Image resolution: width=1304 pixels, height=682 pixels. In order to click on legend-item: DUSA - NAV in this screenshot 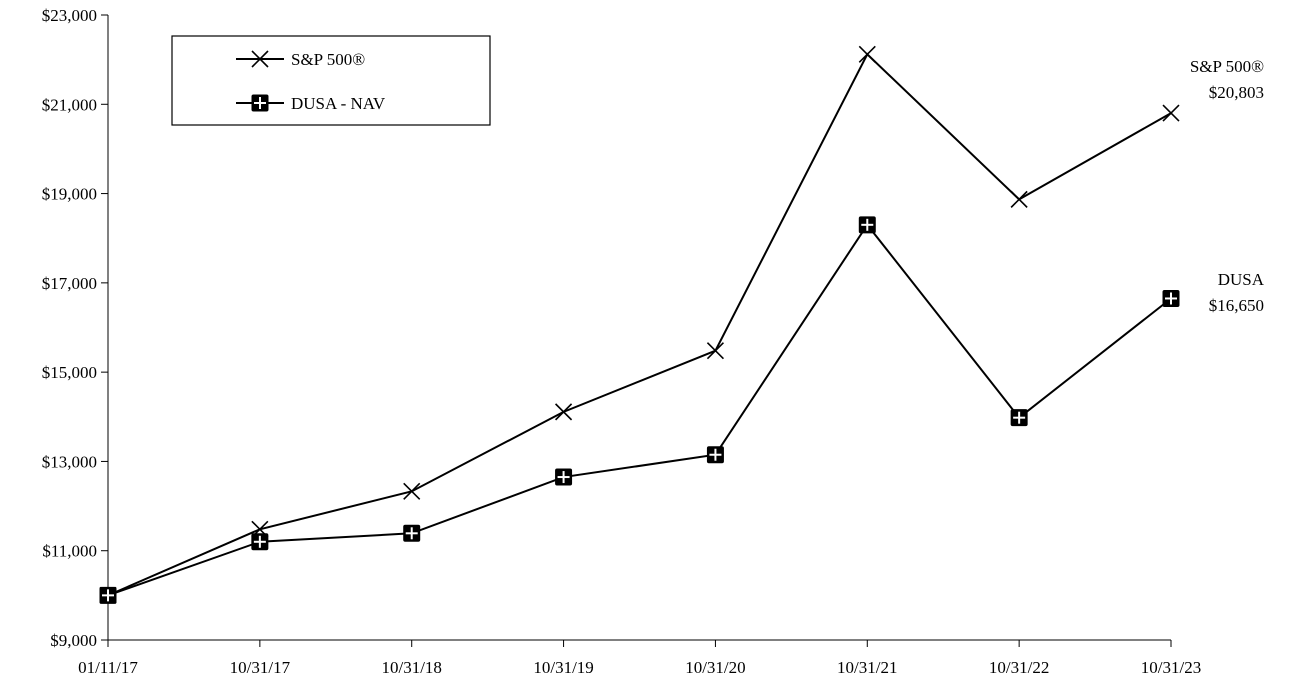, I will do `click(311, 103)`.